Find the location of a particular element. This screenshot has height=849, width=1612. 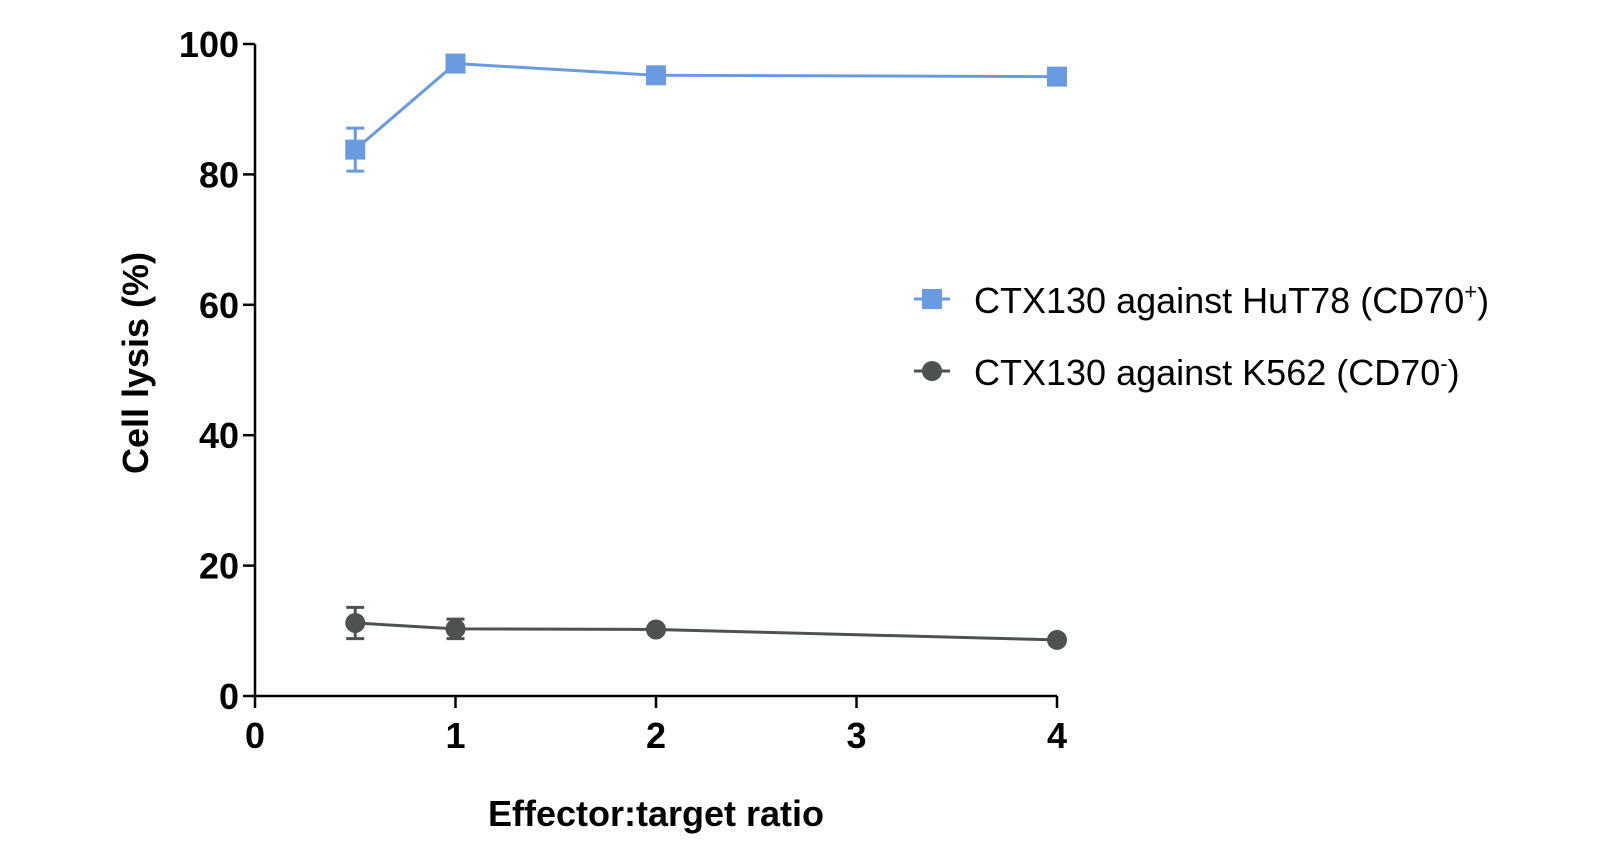

legend-item-2: CTX130 against K562 (CD70-) is located at coordinates (1187, 372).